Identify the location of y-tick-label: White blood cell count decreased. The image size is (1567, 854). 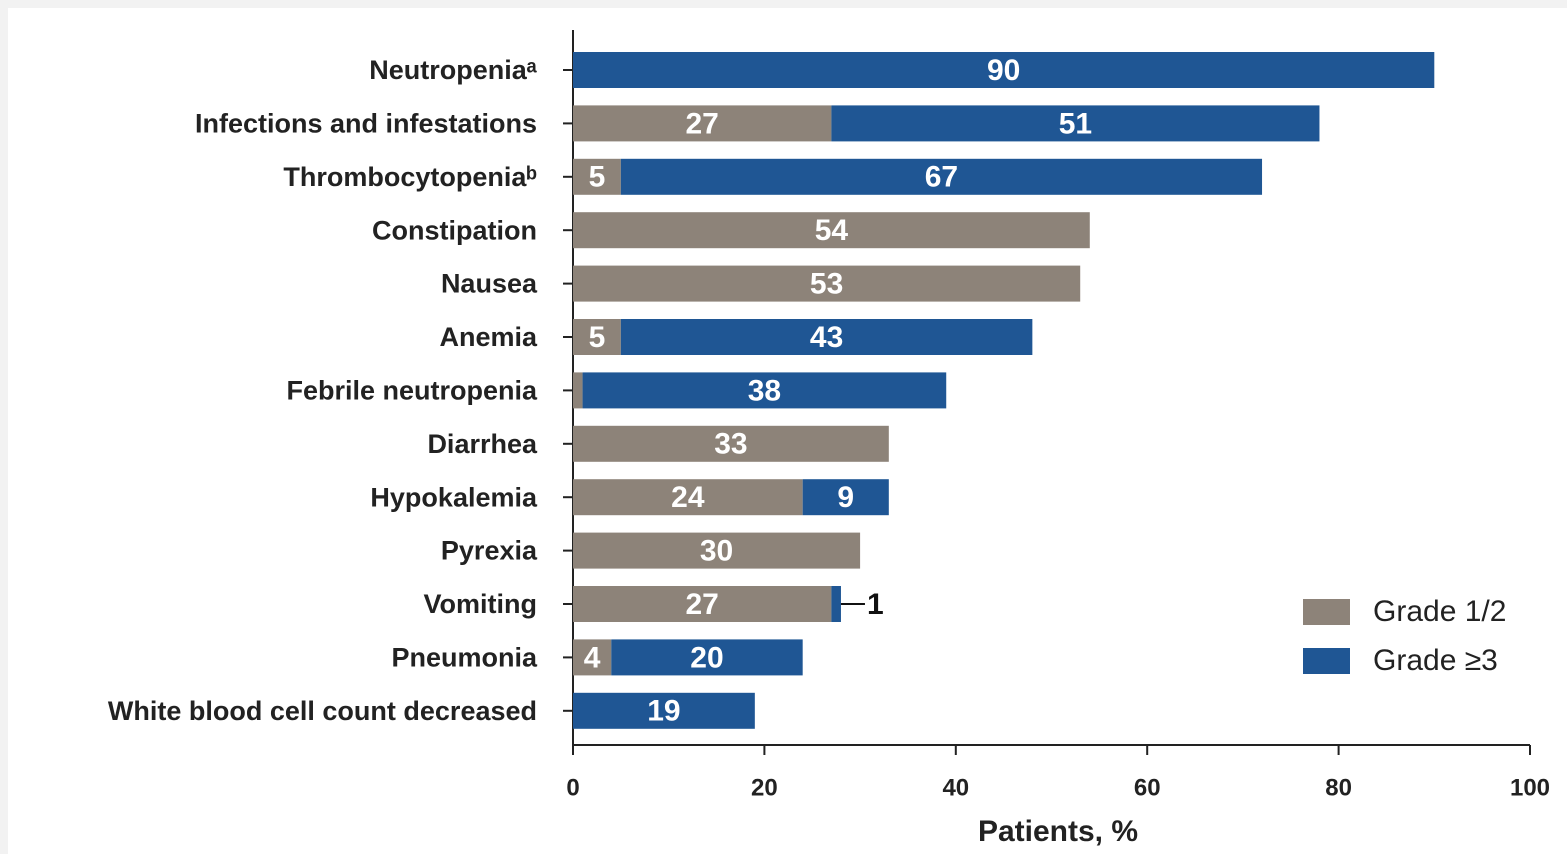
(322, 711).